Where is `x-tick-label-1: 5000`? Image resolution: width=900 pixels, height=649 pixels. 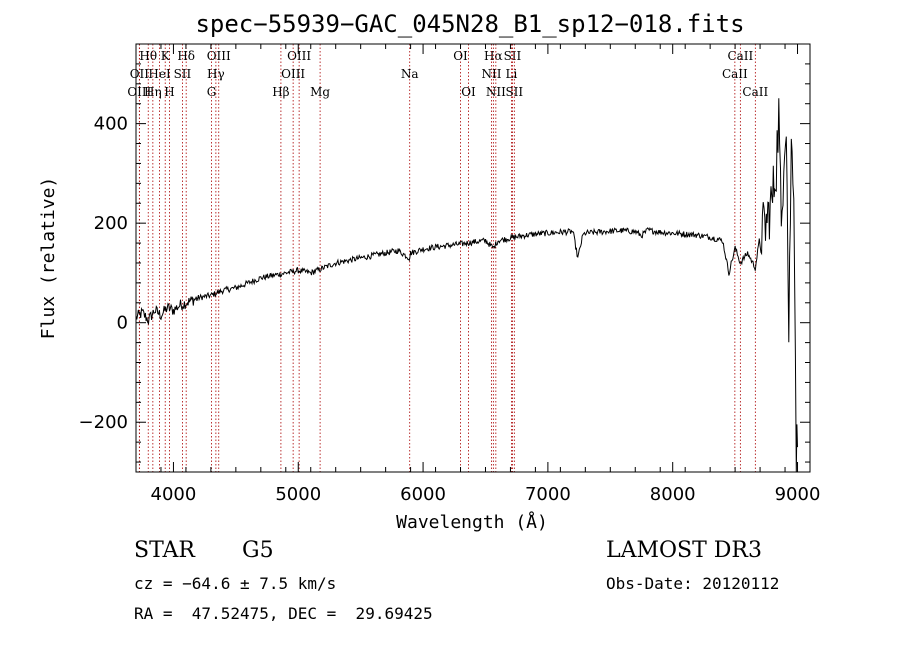
x-tick-label-1: 5000 is located at coordinates (298, 494).